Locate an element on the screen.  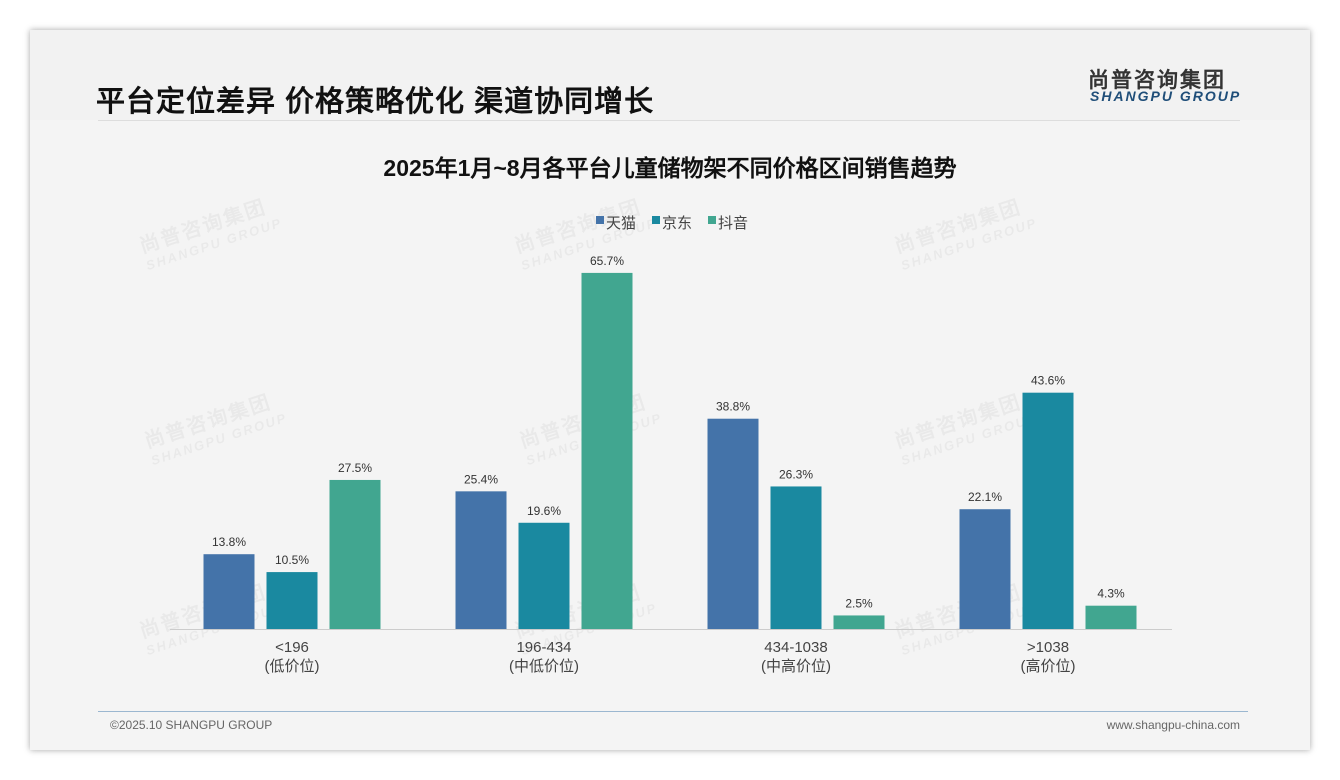
header is located at coordinates (670, 75).